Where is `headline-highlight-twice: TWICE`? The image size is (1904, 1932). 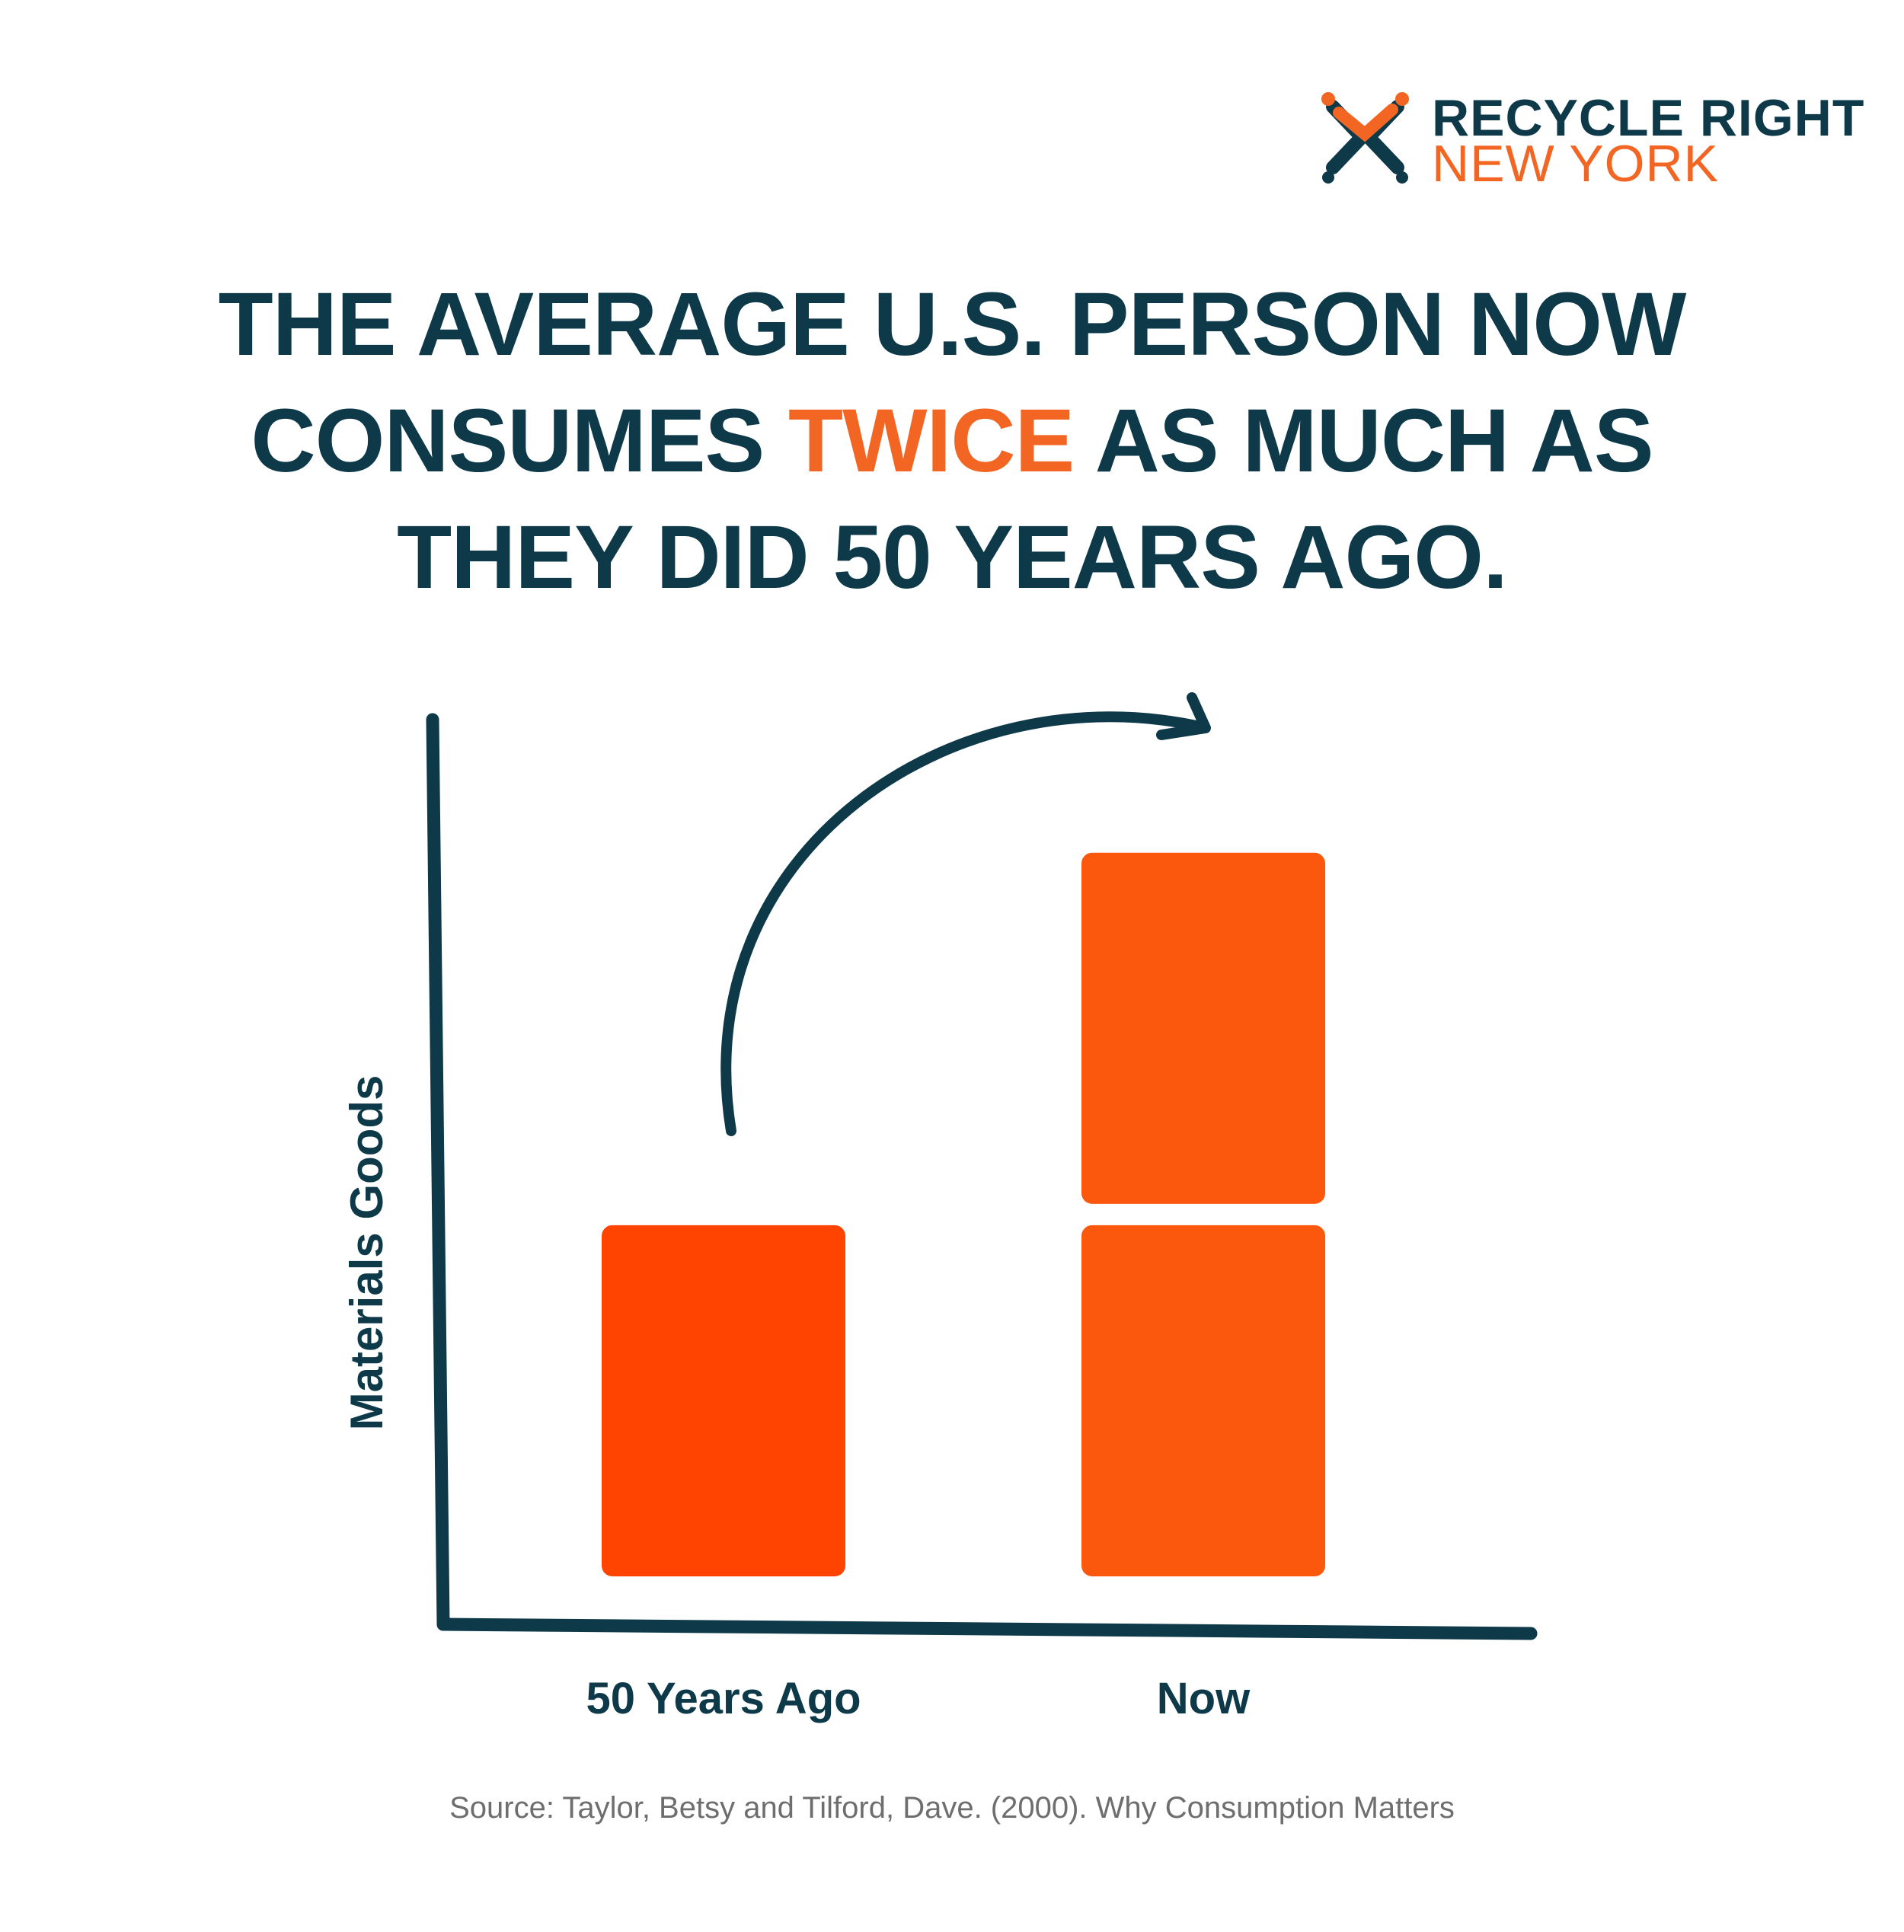
headline-highlight-twice: TWICE is located at coordinates (932, 441).